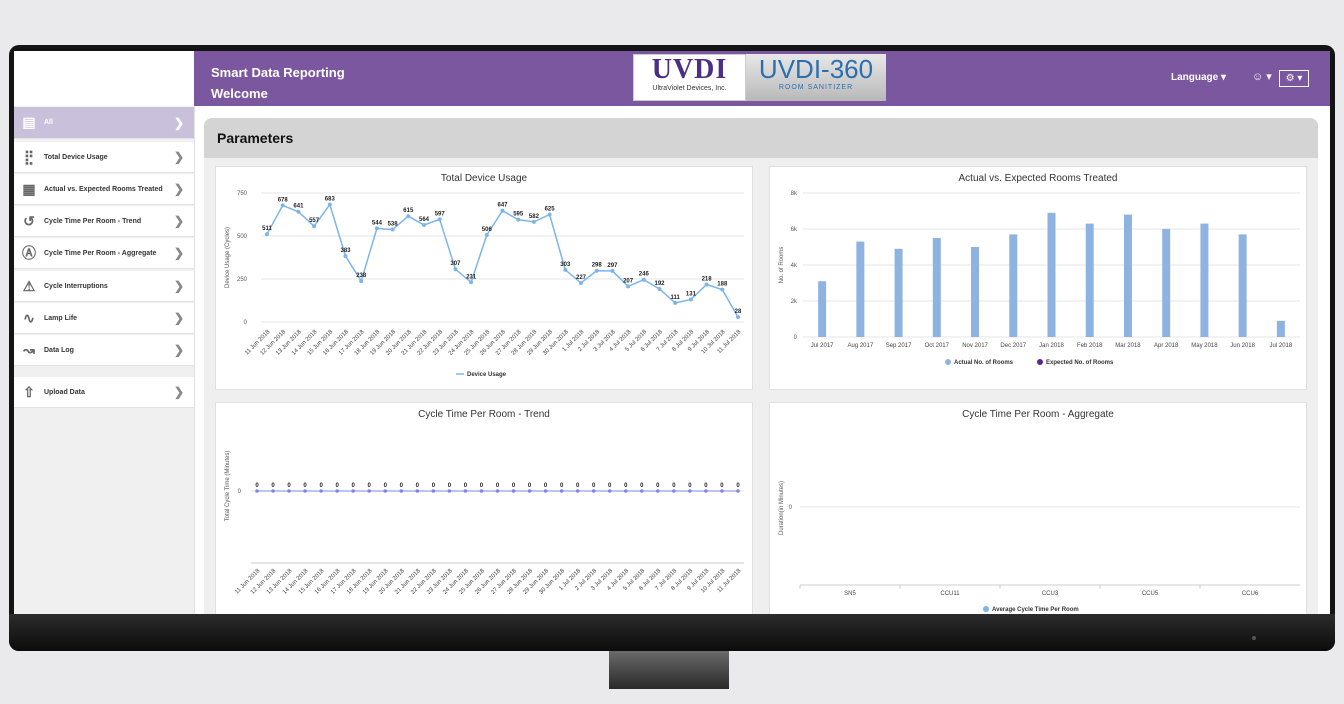  What do you see at coordinates (330, 200) in the screenshot?
I see `data-label: 683` at bounding box center [330, 200].